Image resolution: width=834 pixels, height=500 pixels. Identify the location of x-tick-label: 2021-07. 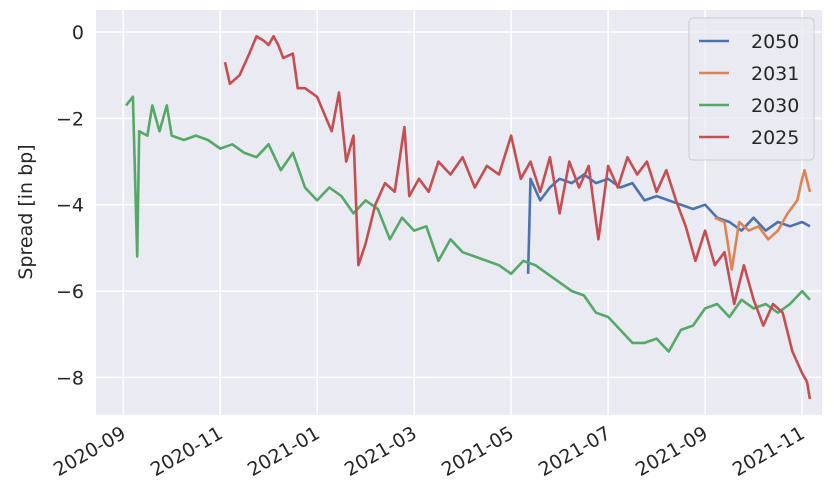
(575, 451).